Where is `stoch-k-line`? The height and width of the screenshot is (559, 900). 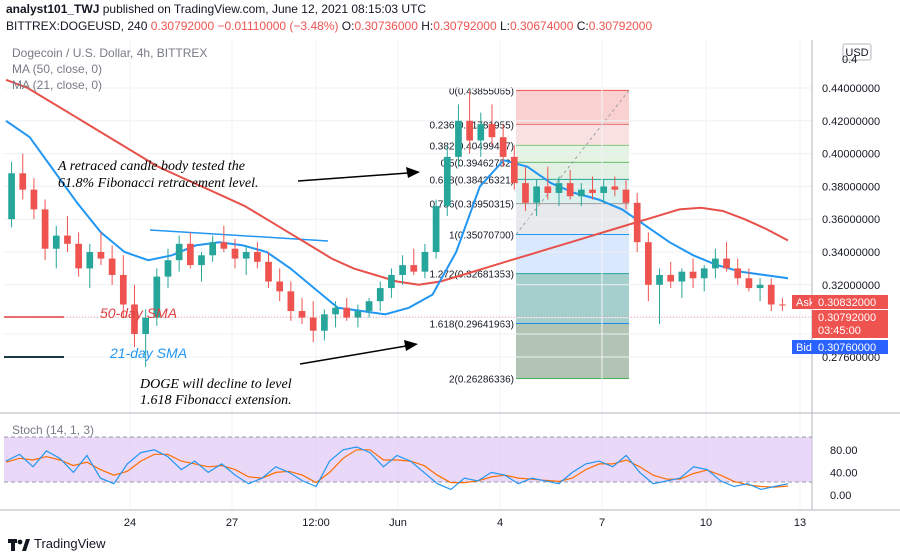 stoch-k-line is located at coordinates (397, 468).